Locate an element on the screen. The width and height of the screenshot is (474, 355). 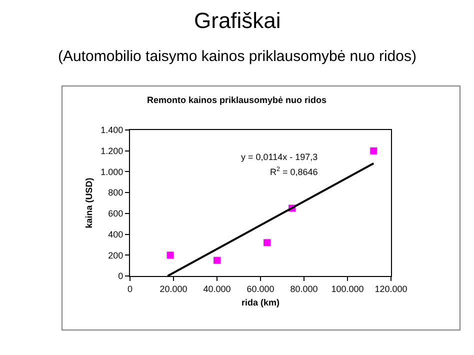
x-tick-label: 80.000 is located at coordinates (304, 289).